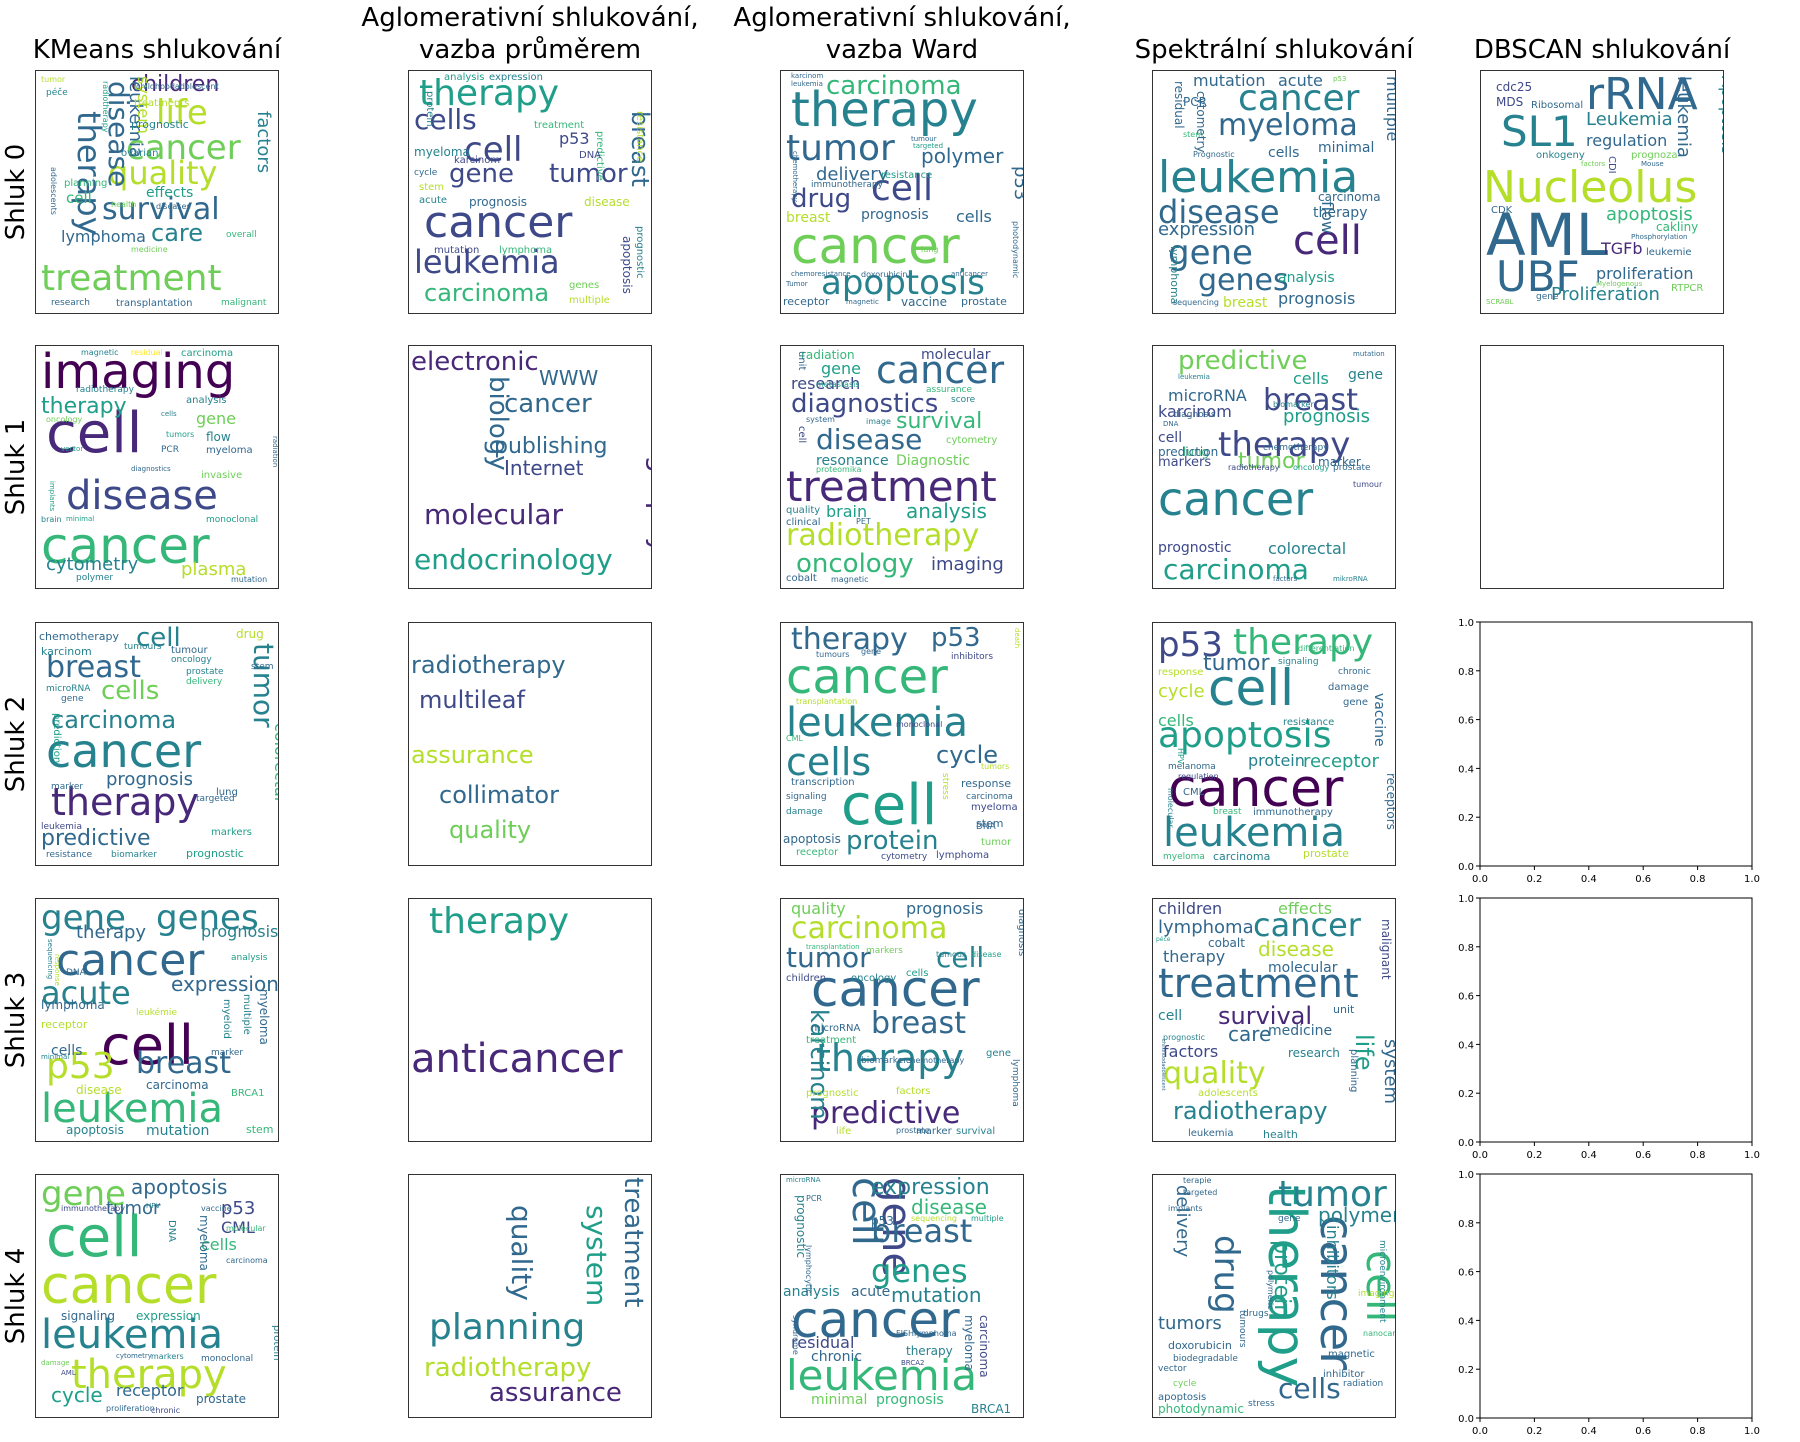 The width and height of the screenshot is (1800, 1442). What do you see at coordinates (214, 569) in the screenshot?
I see `wordcloud-word: plasma` at bounding box center [214, 569].